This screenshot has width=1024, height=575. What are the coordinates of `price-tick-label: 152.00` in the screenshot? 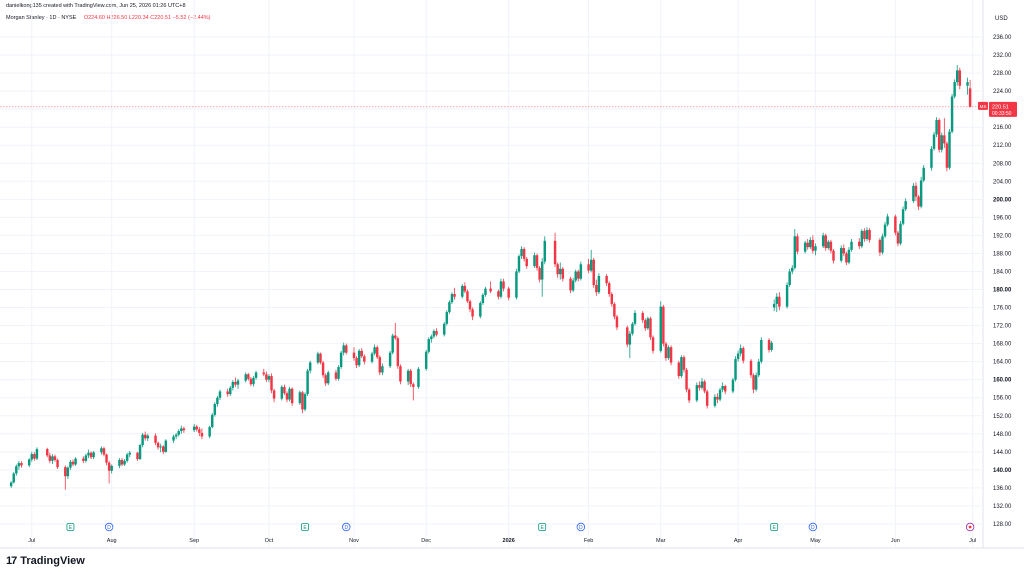 It's located at (1002, 417).